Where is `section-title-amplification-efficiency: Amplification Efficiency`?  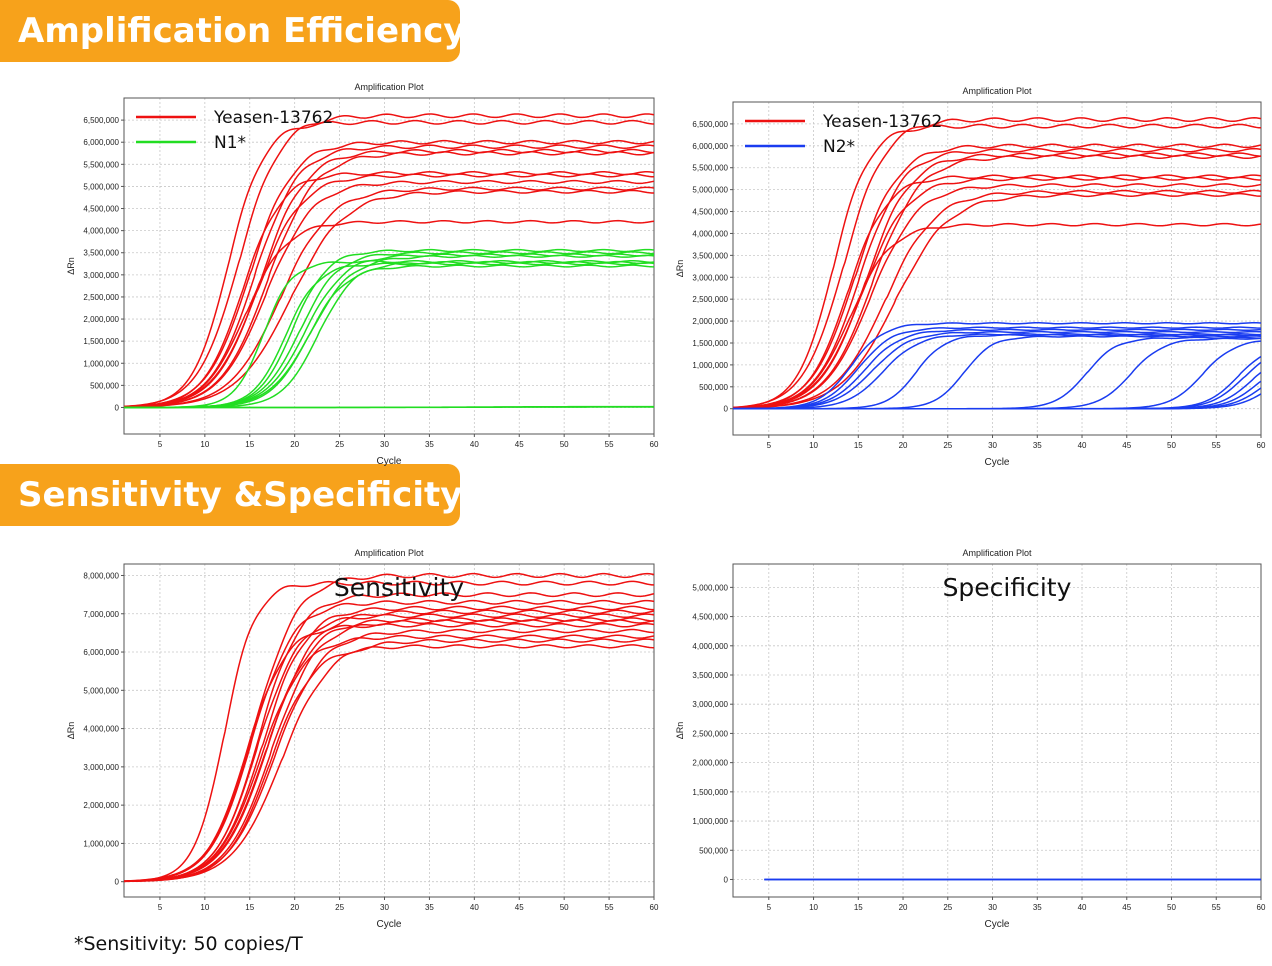
section-title-amplification-efficiency: Amplification Efficiency is located at coordinates (233, 31).